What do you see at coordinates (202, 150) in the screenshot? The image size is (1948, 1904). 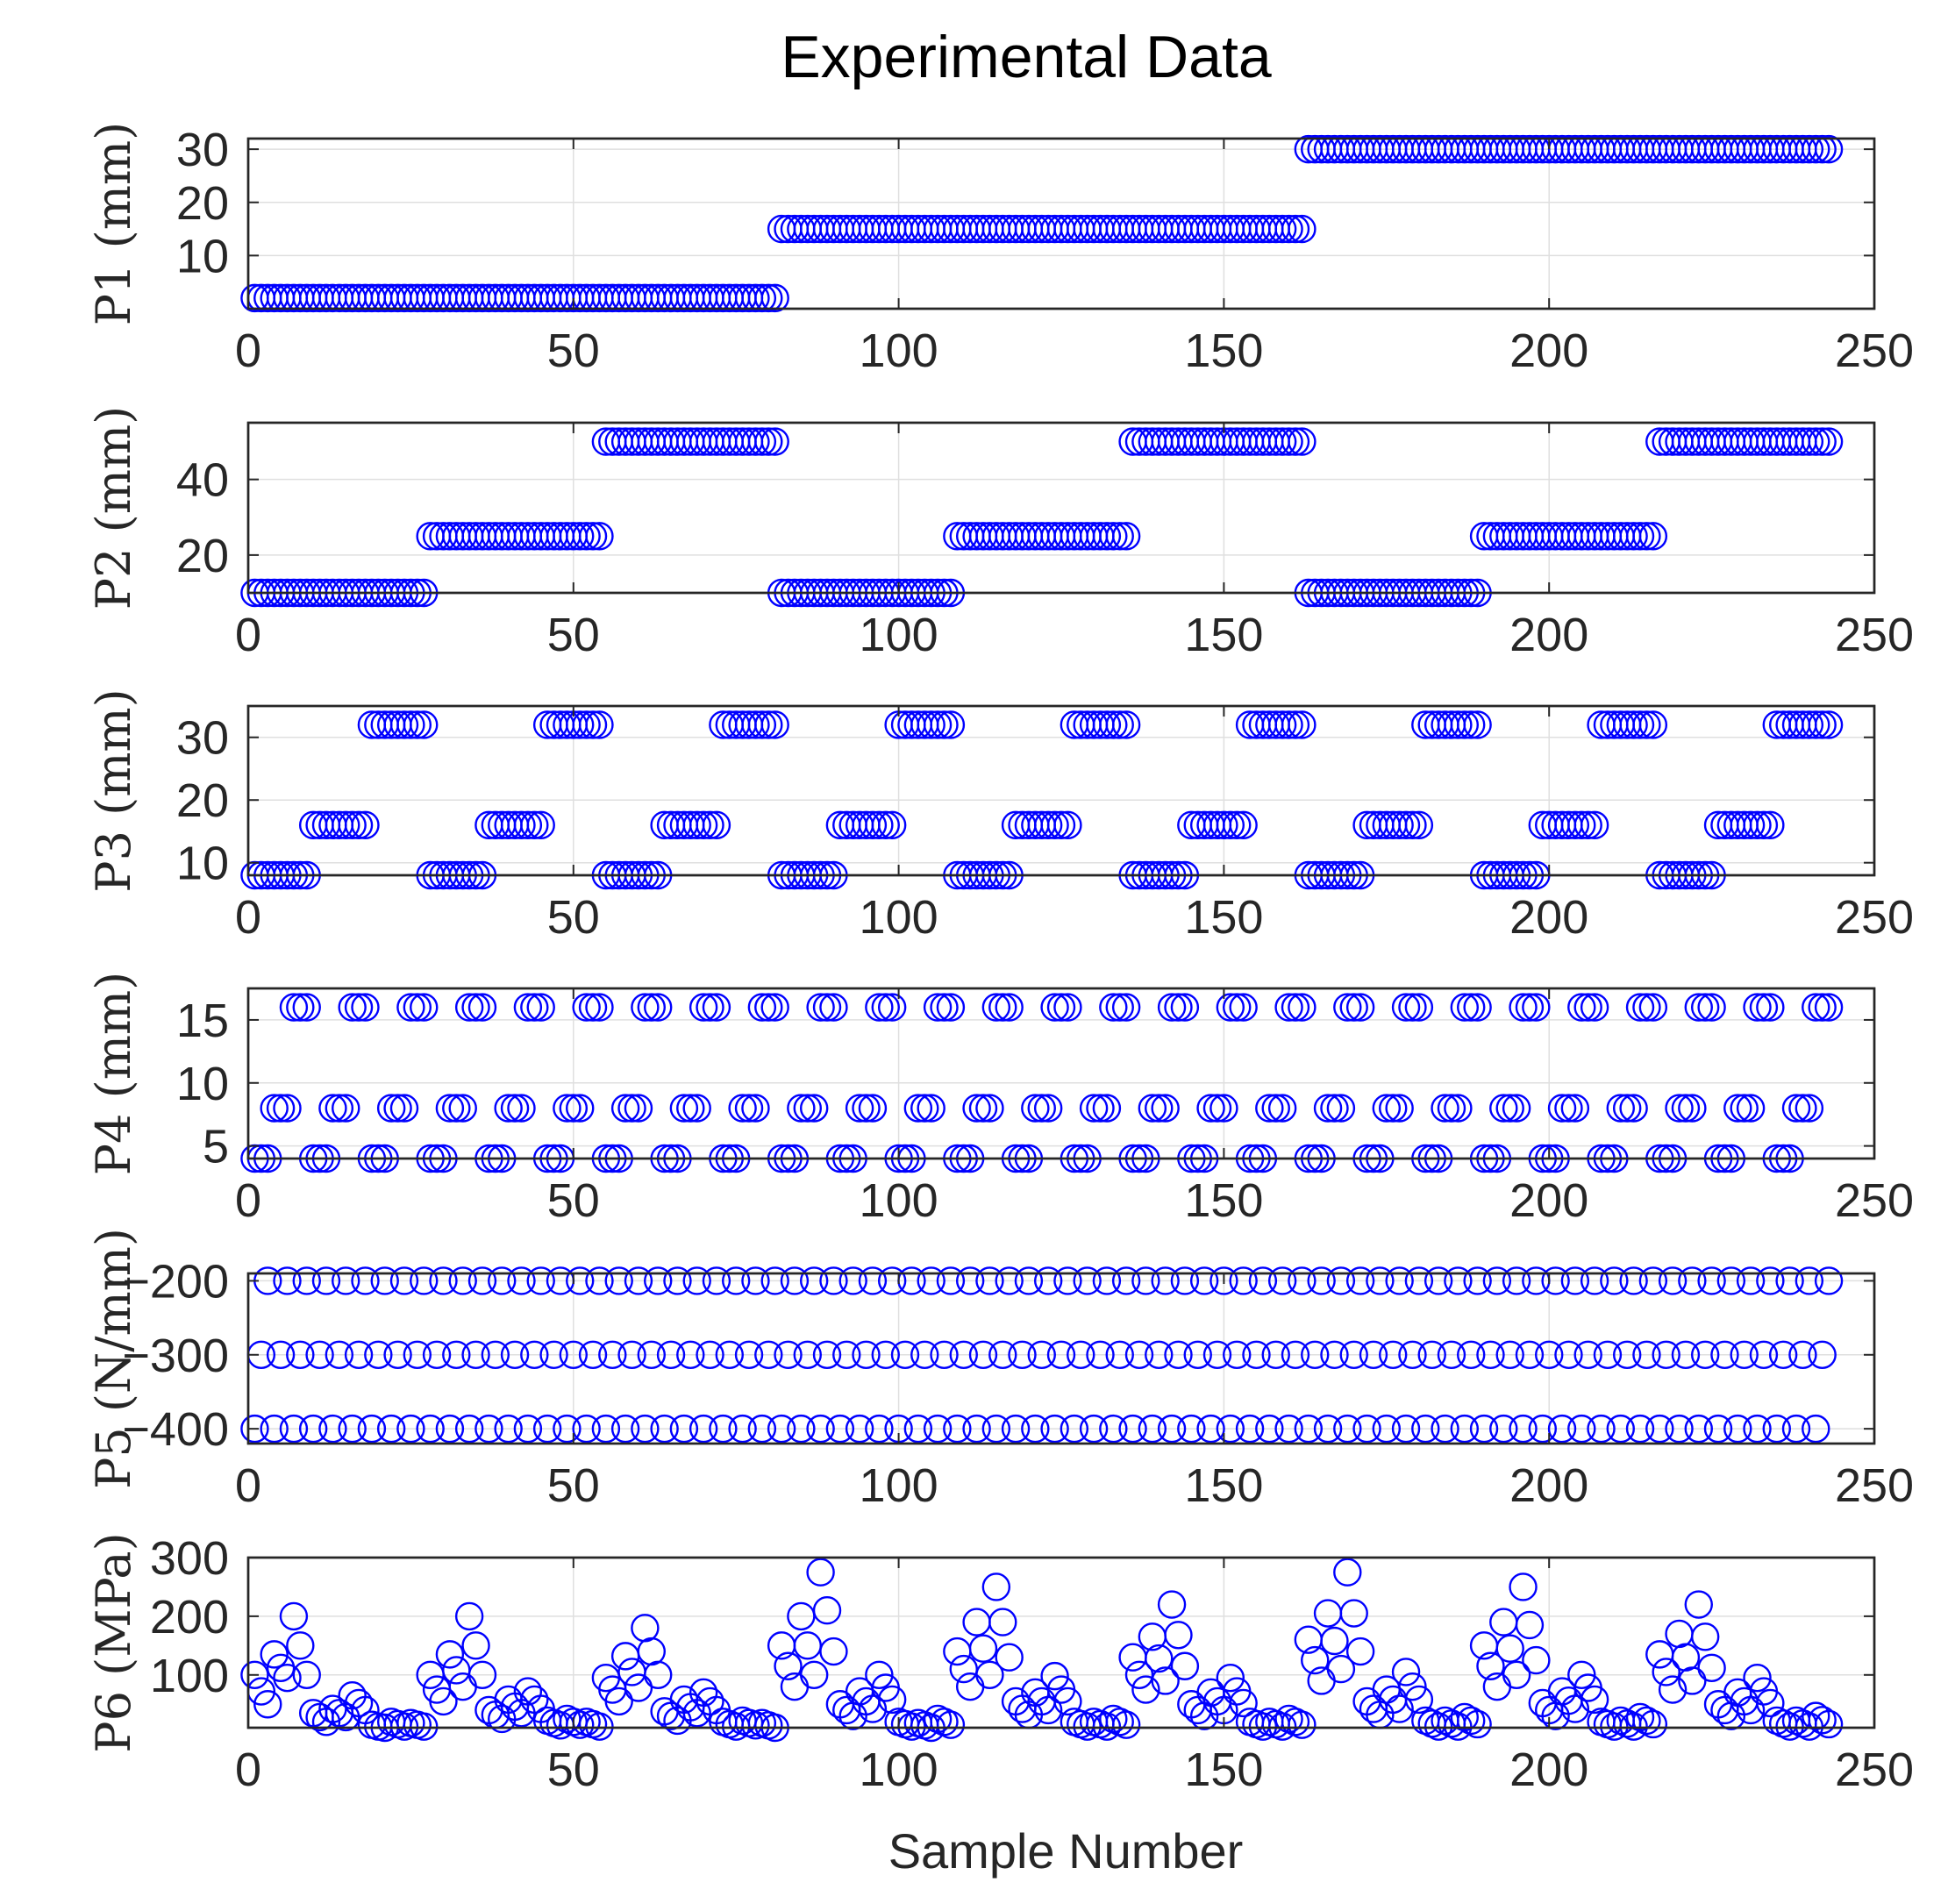 I see `y-tick-label: 30` at bounding box center [202, 150].